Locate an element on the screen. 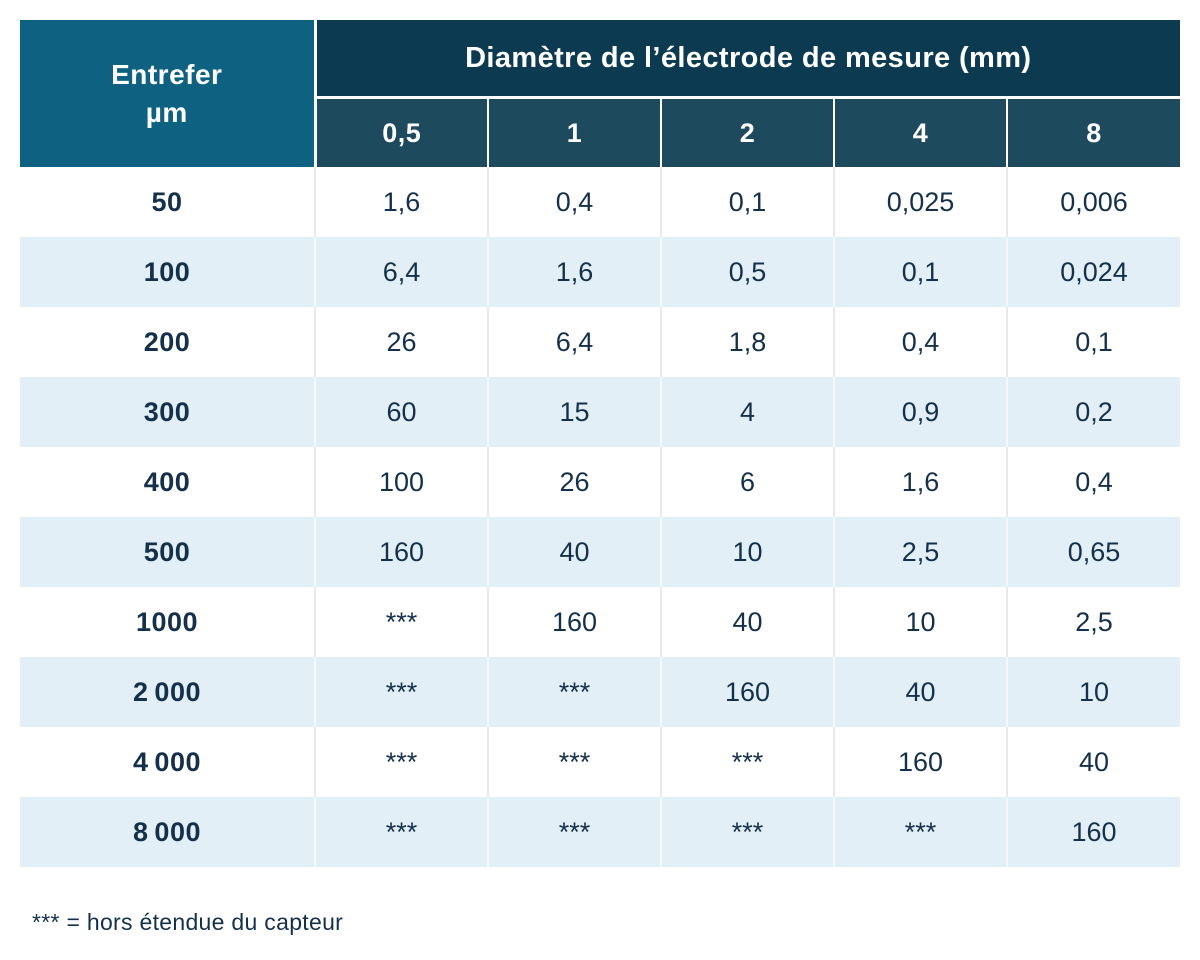  table-row: 50 1,6 0,4 0,1 0,025 0,006 is located at coordinates (600, 202).